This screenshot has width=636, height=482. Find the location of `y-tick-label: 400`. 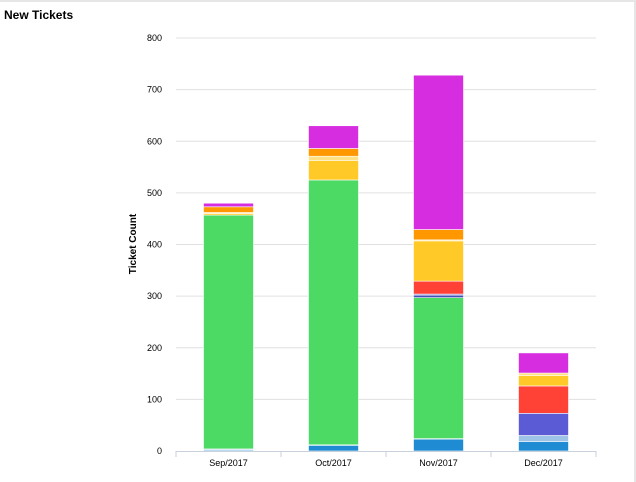

y-tick-label: 400 is located at coordinates (154, 245).